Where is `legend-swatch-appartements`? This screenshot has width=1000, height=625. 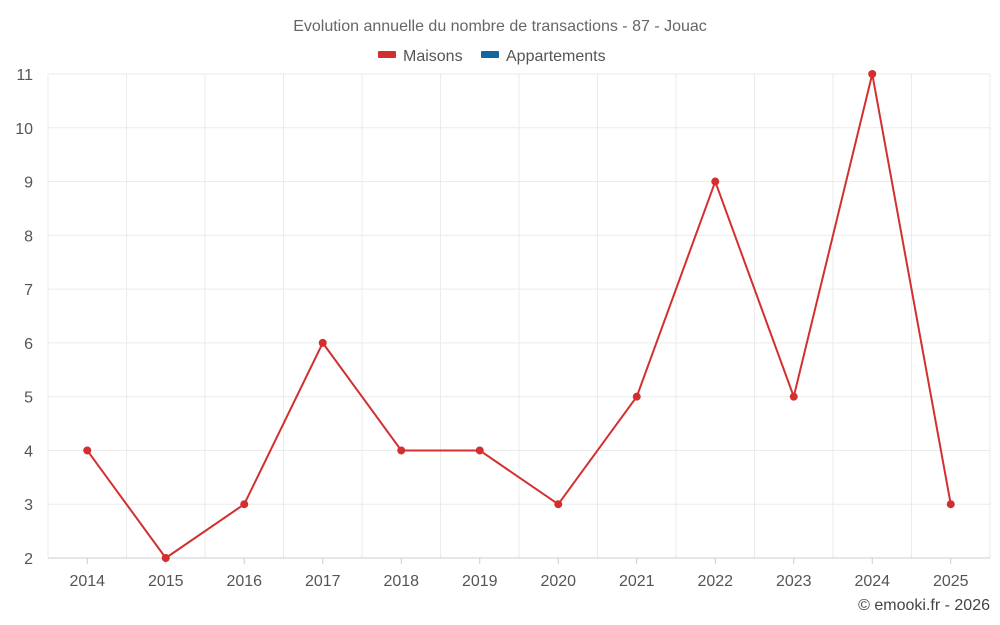 legend-swatch-appartements is located at coordinates (490, 54).